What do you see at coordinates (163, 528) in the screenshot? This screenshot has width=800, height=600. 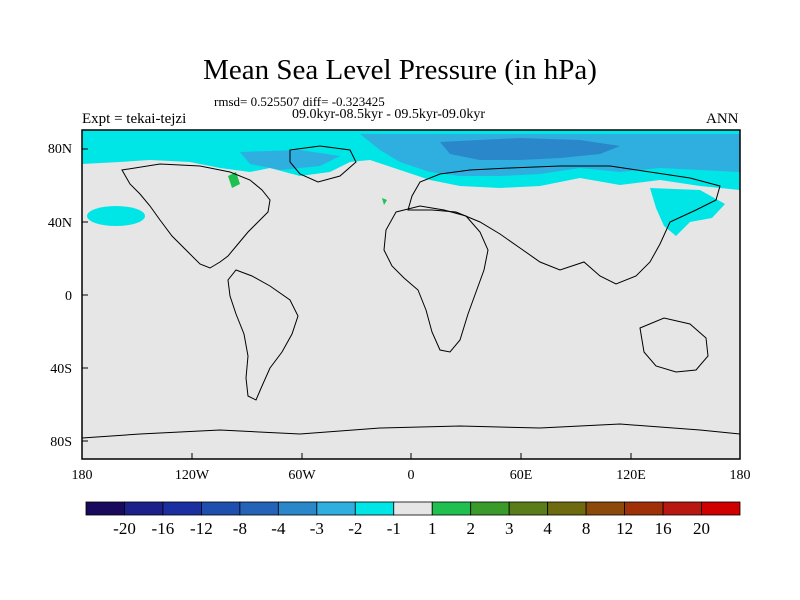 I see `colorbar-label: -16` at bounding box center [163, 528].